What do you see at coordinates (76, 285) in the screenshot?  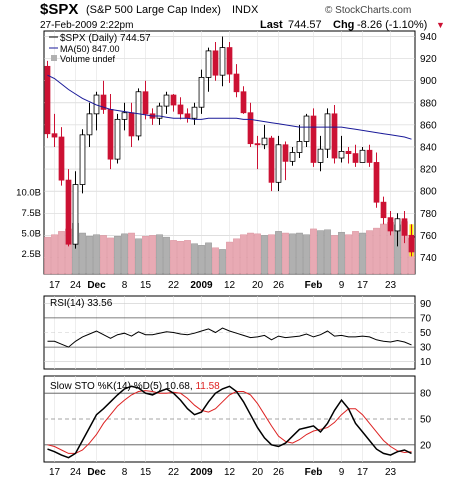 I see `x-tick-label: 24` at bounding box center [76, 285].